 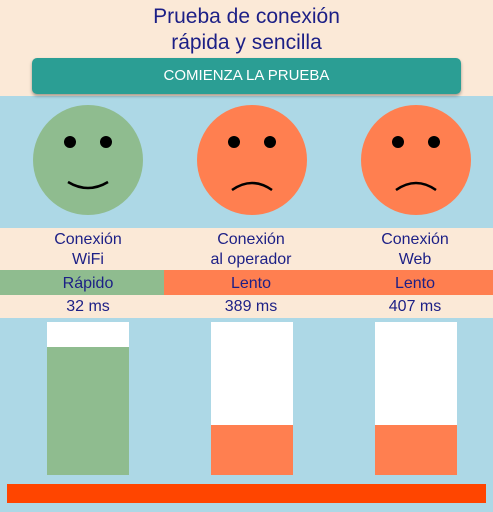 What do you see at coordinates (415, 306) in the screenshot?
I see `latency: 407 ms` at bounding box center [415, 306].